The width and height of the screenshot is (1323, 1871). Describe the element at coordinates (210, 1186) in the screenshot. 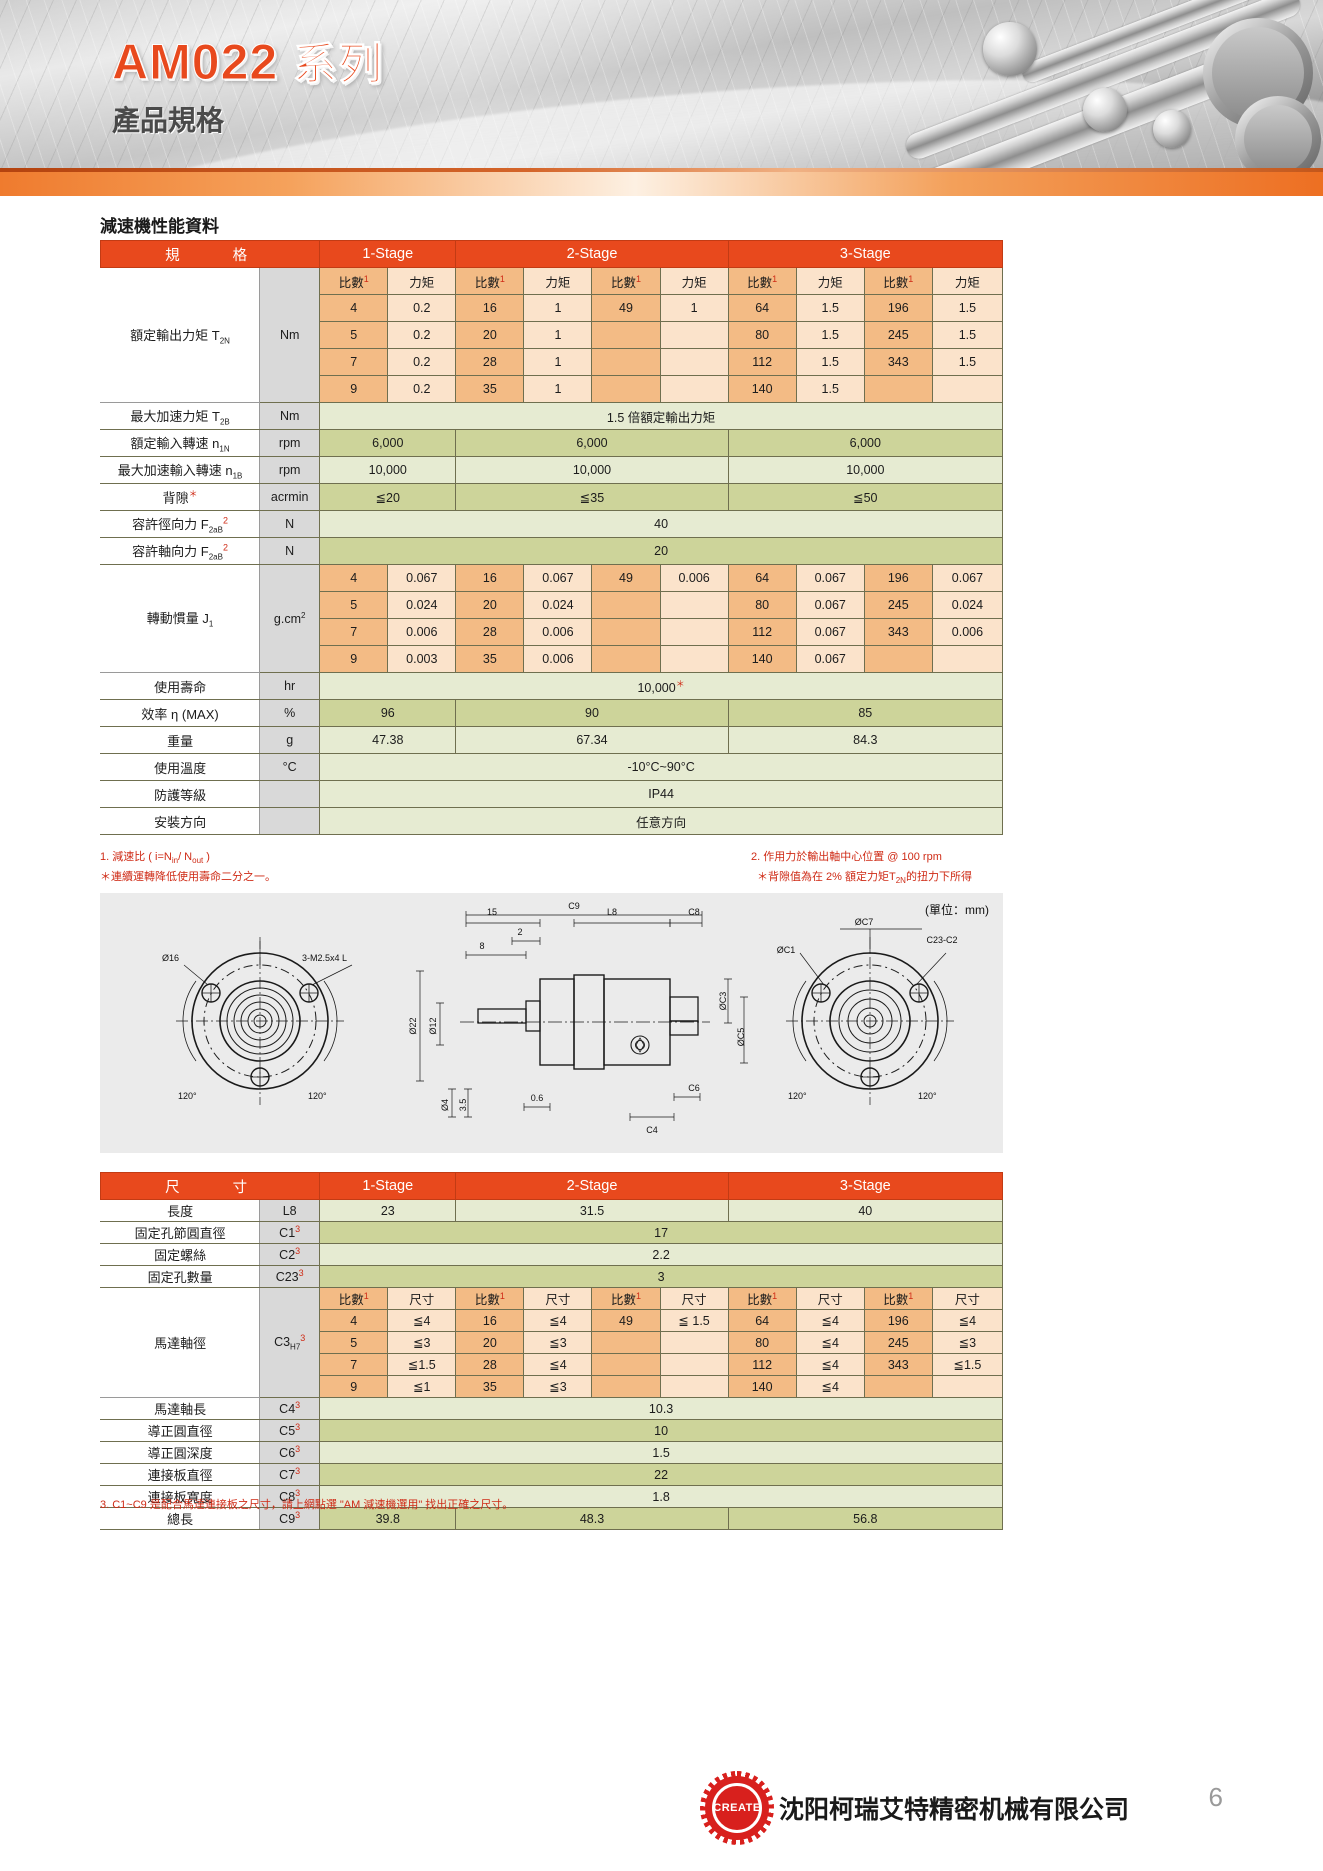

I see `dims-col-spec: 尺 寸` at that location.